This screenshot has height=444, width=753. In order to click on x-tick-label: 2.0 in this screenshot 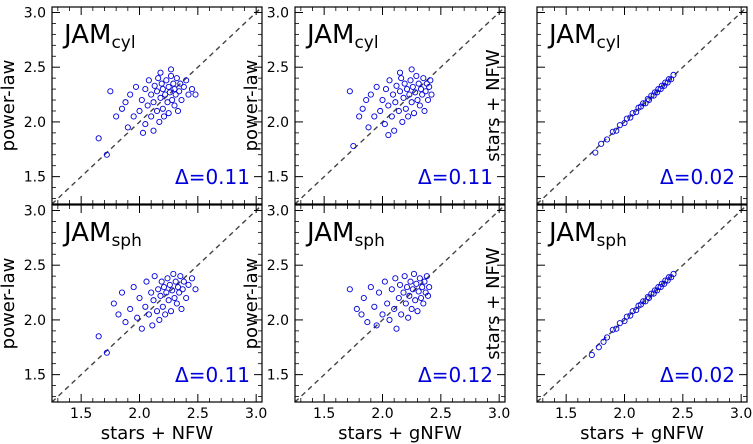, I will do `click(624, 414)`.